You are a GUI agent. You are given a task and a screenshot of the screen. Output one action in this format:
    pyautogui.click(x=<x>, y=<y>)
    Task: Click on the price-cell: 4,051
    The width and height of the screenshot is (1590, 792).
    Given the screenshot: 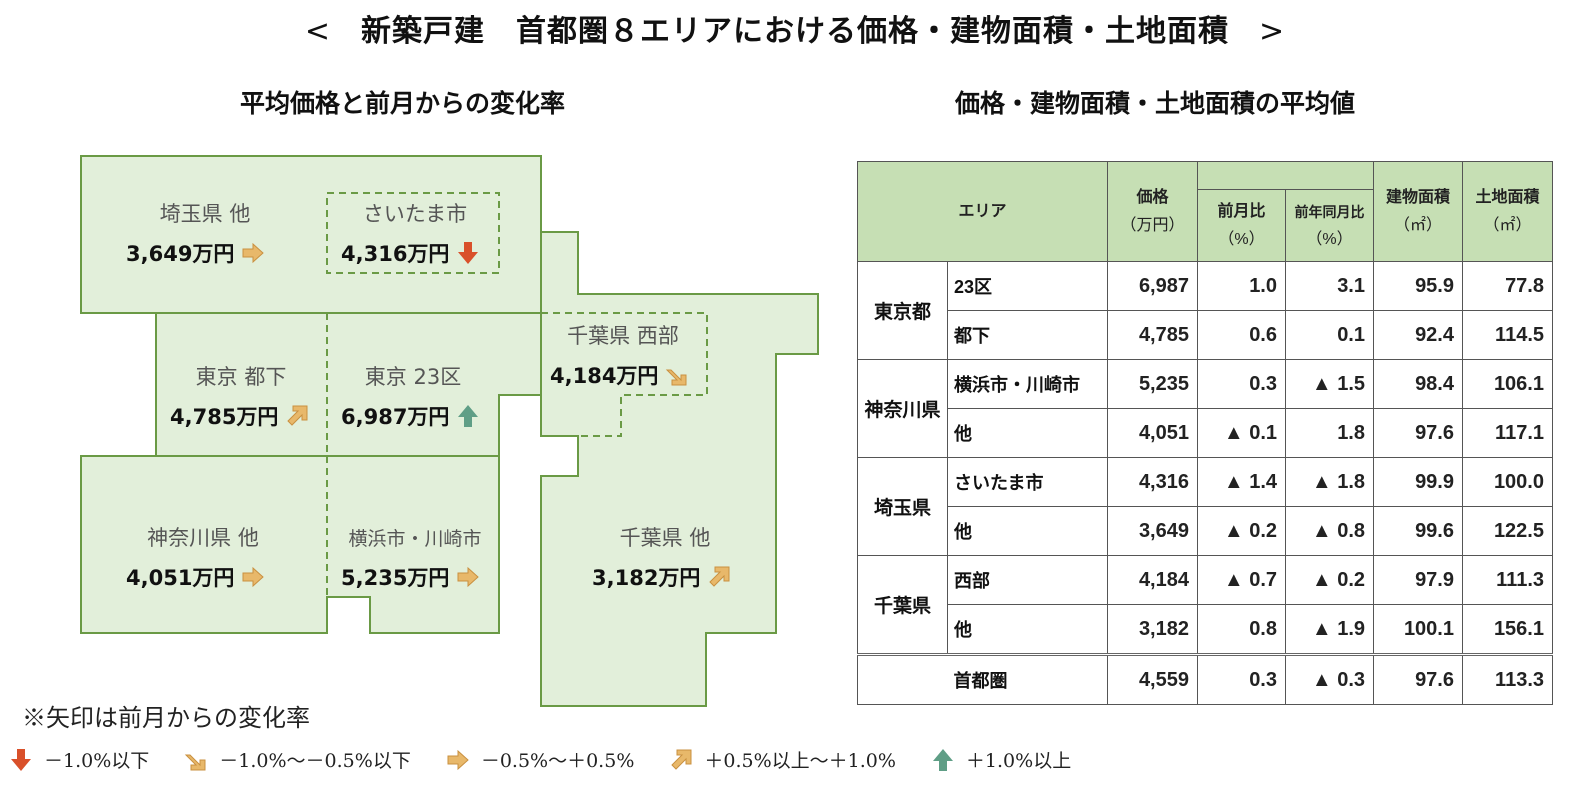 What is the action you would take?
    pyautogui.click(x=1152, y=433)
    